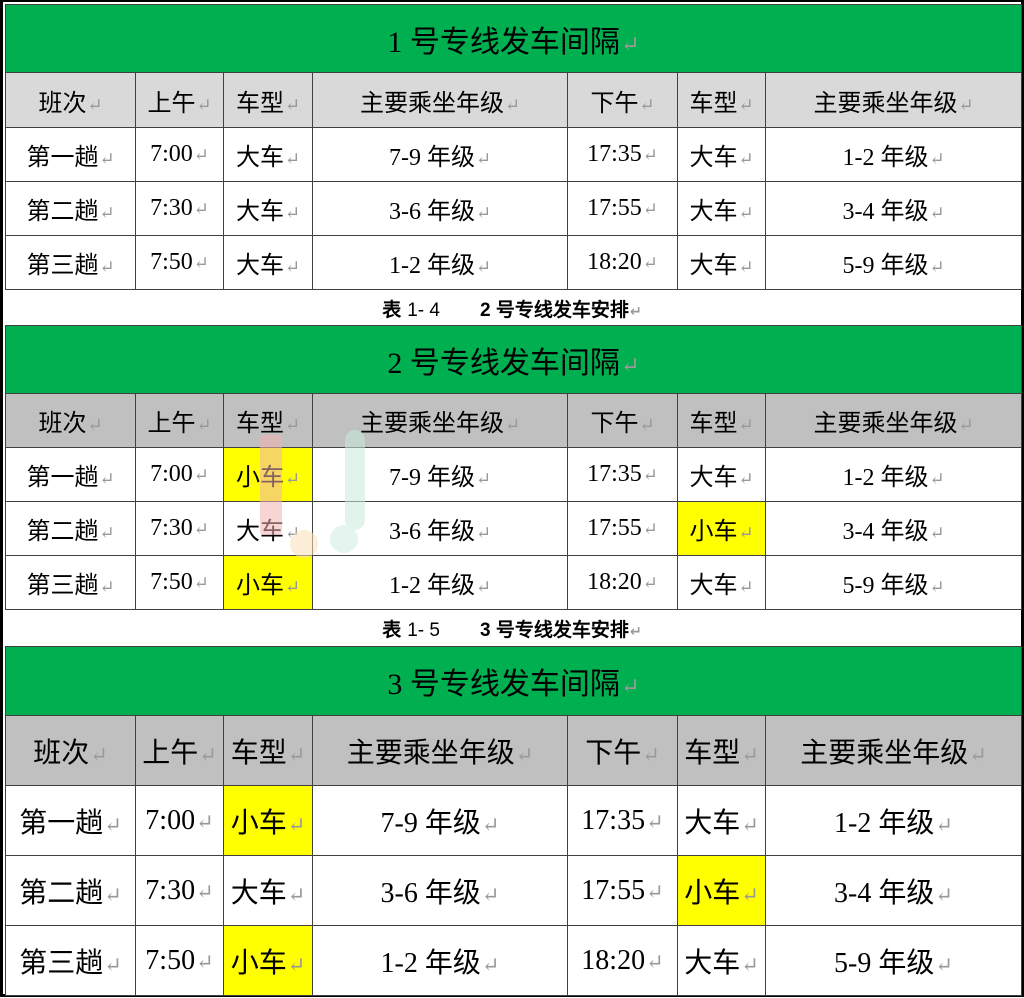 This screenshot has width=1024, height=998. What do you see at coordinates (179, 100) in the screenshot?
I see `column-header: 上午` at bounding box center [179, 100].